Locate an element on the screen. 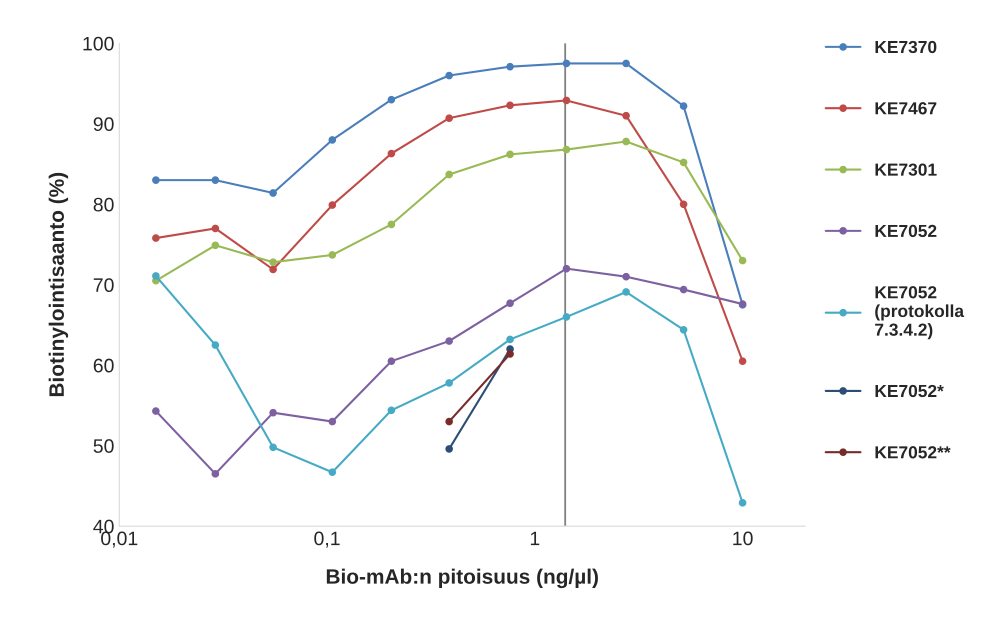  y-tick-label: 90 is located at coordinates (104, 124).